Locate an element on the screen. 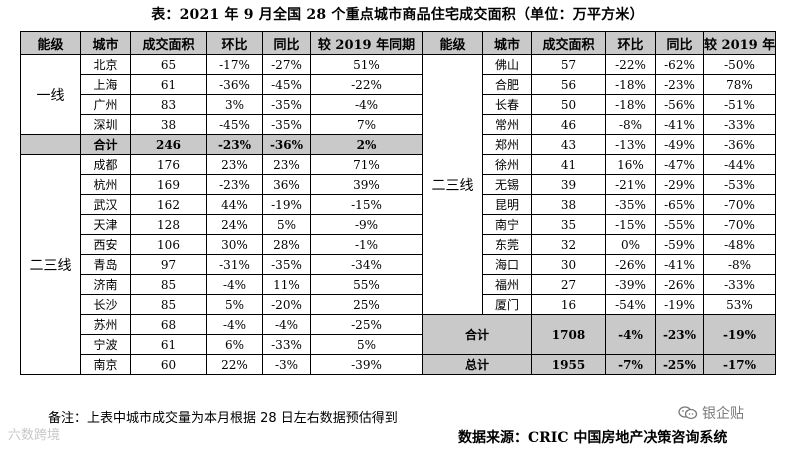  yoy-cell: 36% is located at coordinates (286, 184).